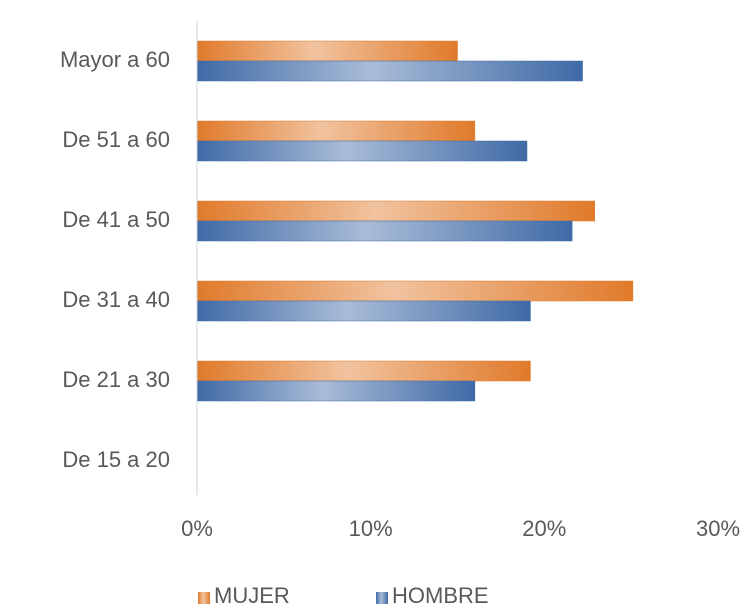 The width and height of the screenshot is (740, 608). What do you see at coordinates (115, 59) in the screenshot?
I see `y-tick-label: Mayor a 60` at bounding box center [115, 59].